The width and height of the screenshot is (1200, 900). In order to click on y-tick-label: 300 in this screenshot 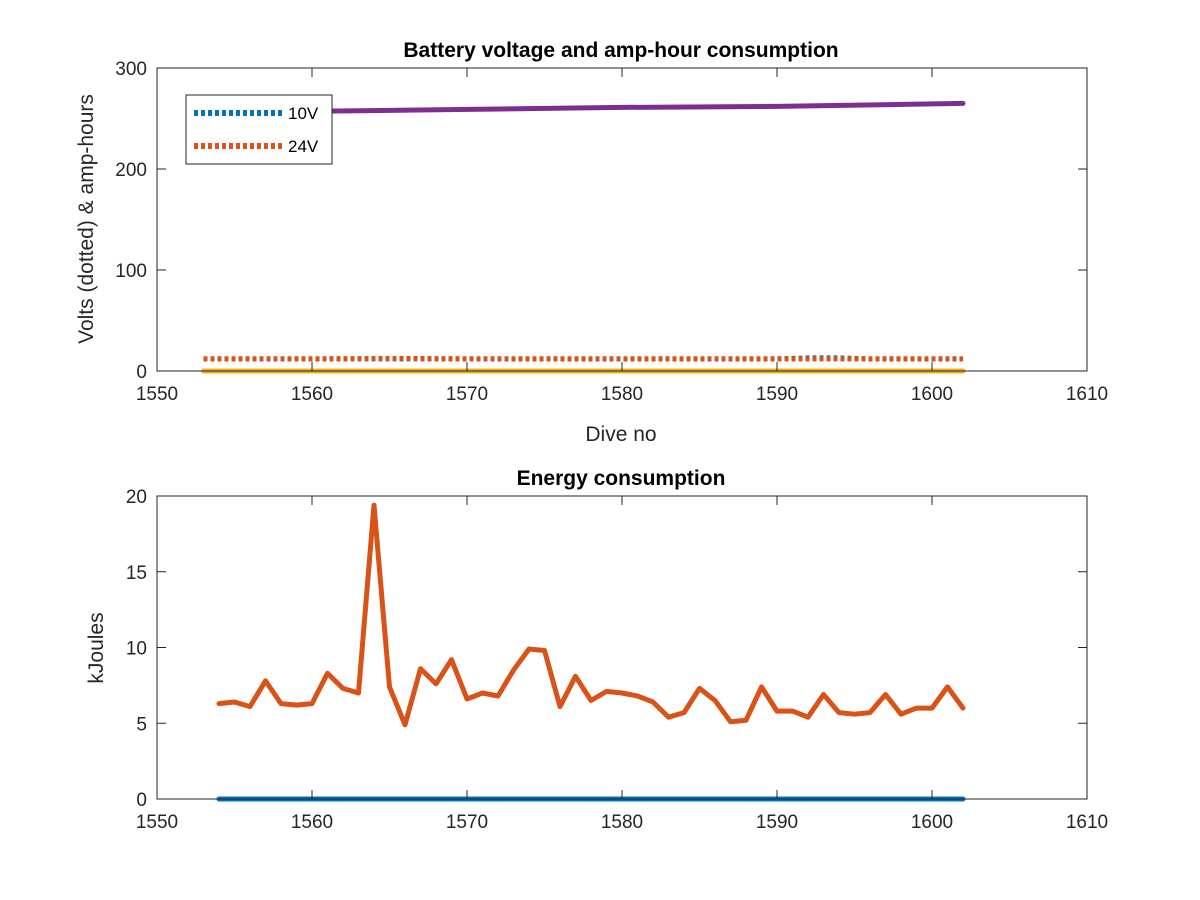, I will do `click(131, 69)`.